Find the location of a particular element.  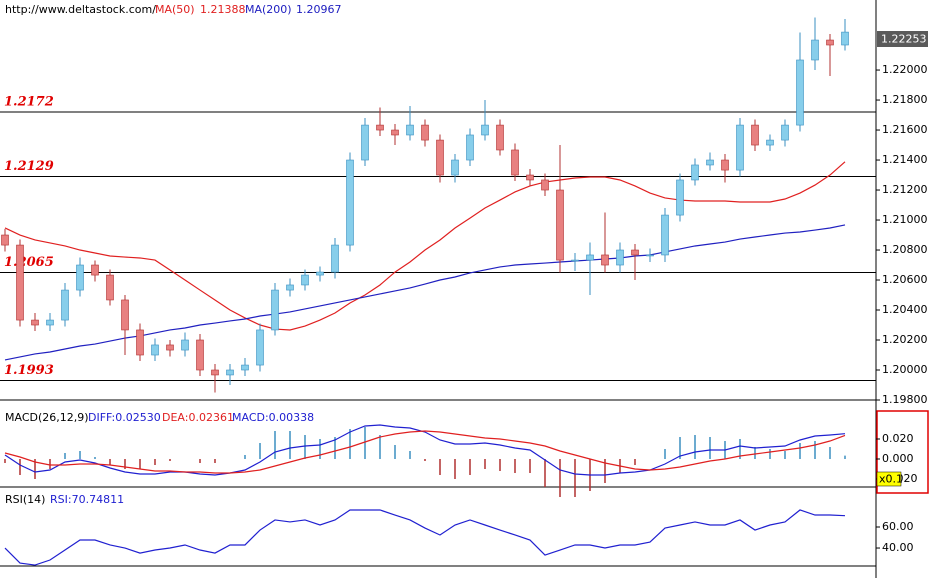

y-tick-label: 1.21400 is located at coordinates (905, 159).